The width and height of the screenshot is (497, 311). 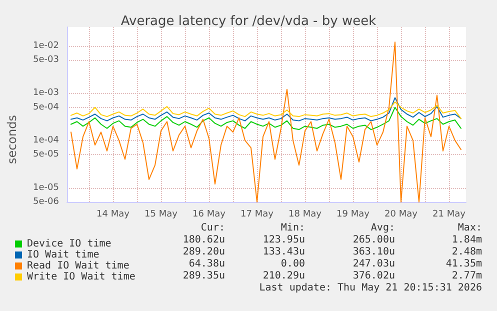 What do you see at coordinates (401, 215) in the screenshot?
I see `x-tick-label: 20 May` at bounding box center [401, 215].